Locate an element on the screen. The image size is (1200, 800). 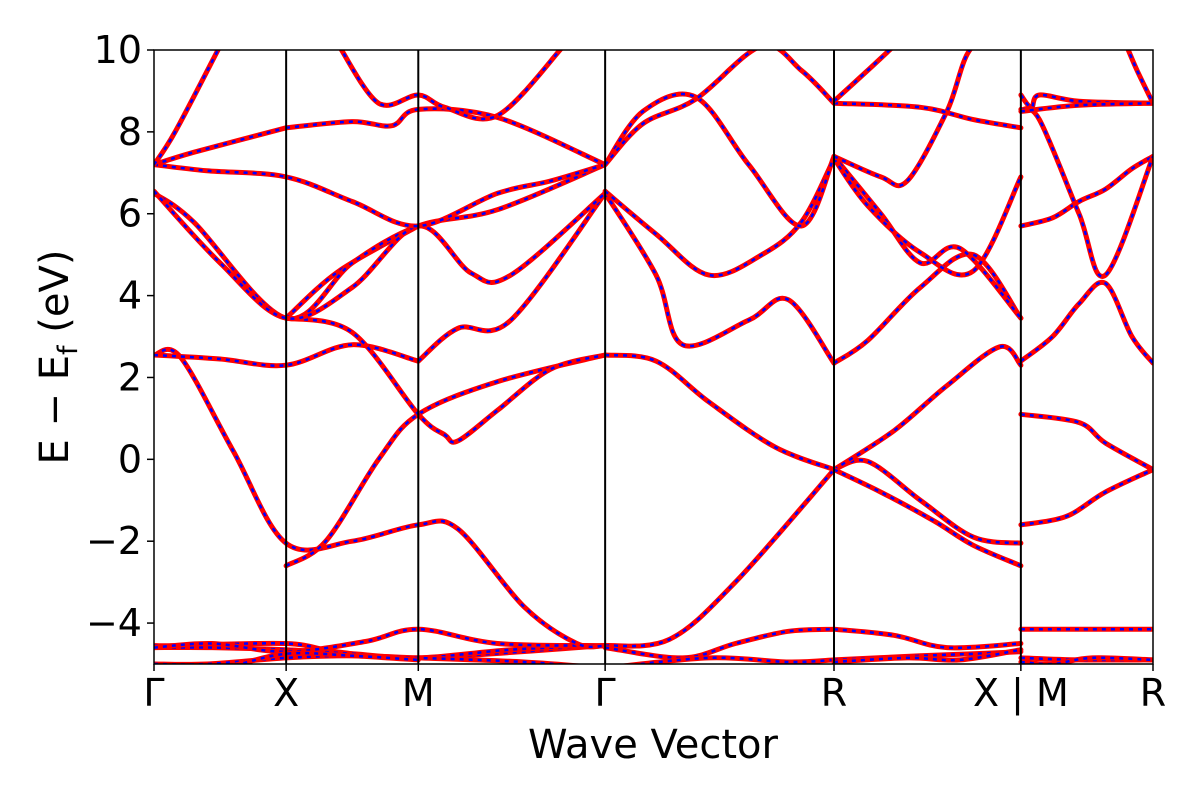
band-29-dashed is located at coordinates (927, 517).